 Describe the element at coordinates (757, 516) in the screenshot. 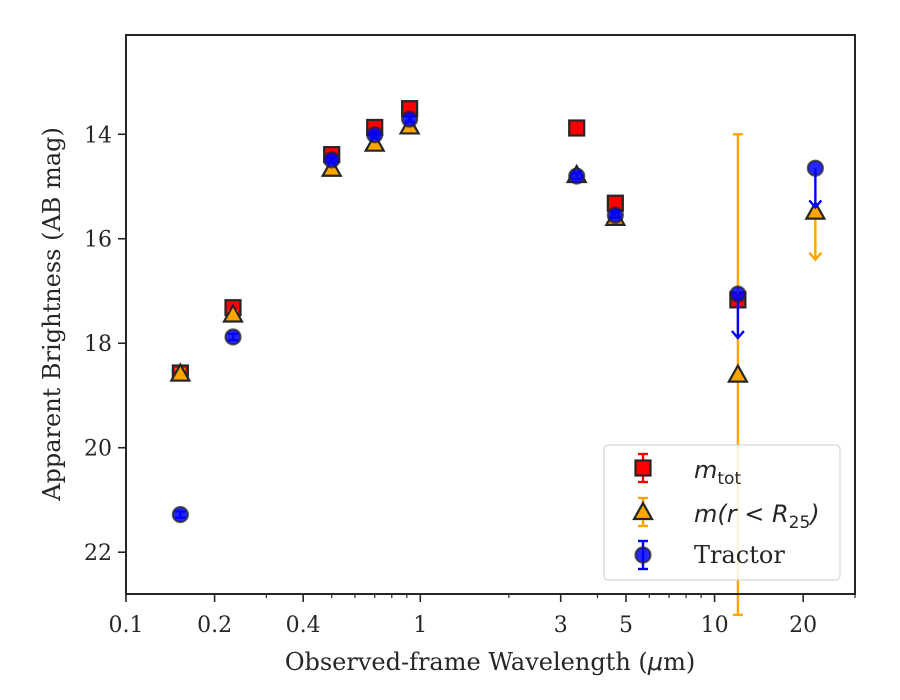

I see `legend-label-mr25: m(r < R25)` at that location.